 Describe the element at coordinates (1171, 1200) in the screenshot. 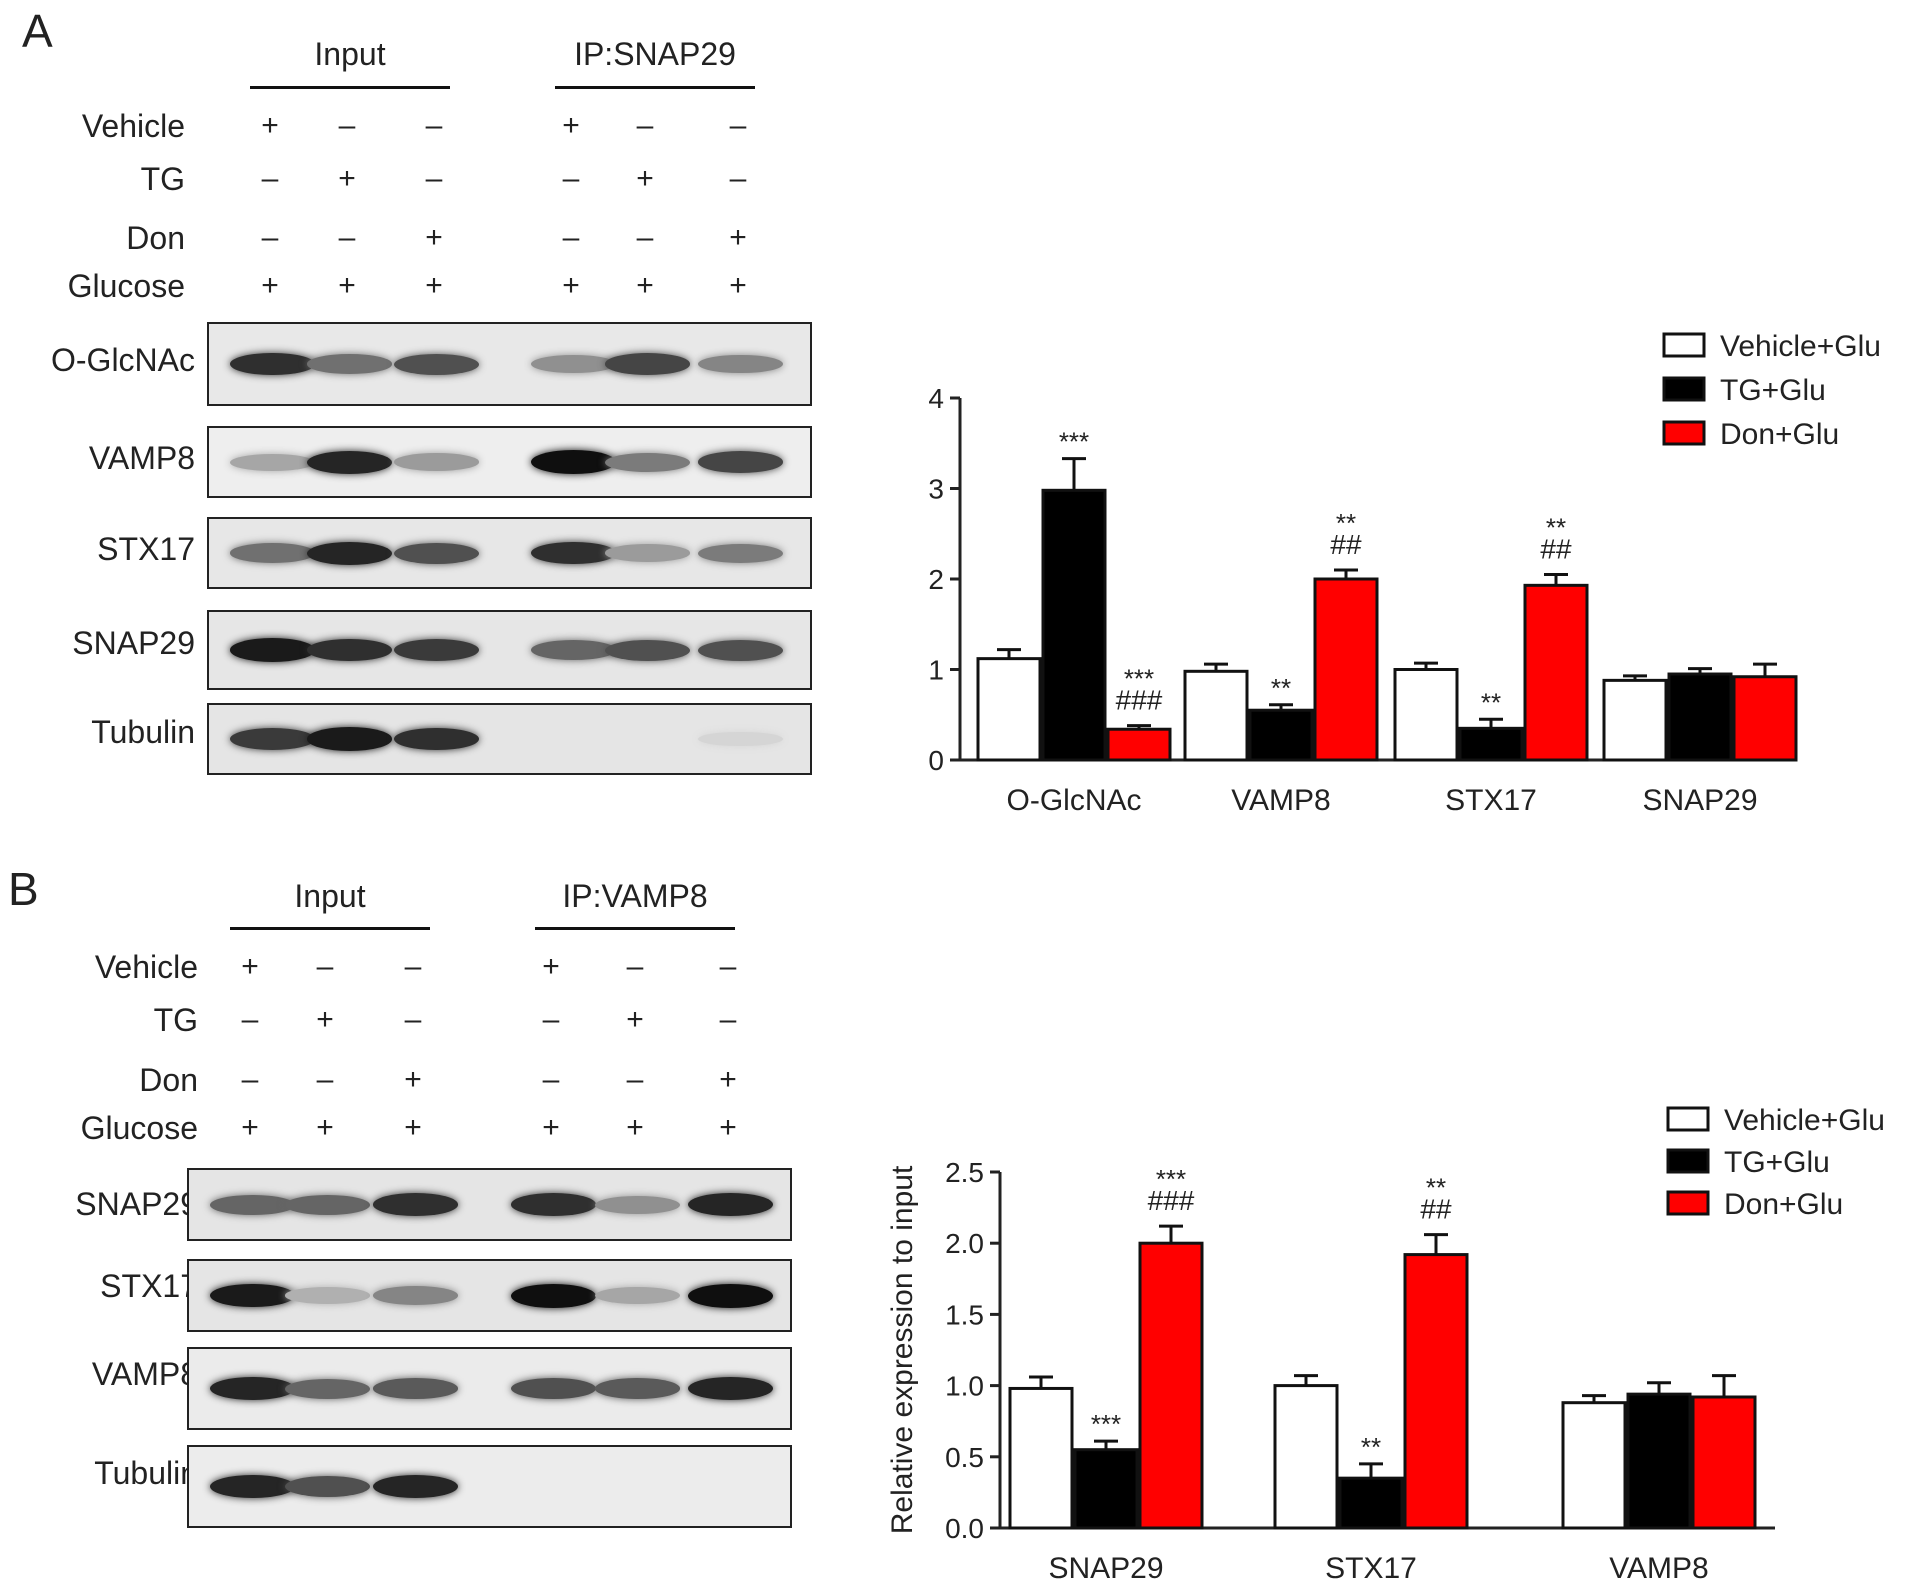

I see `significance-mark: ###` at that location.